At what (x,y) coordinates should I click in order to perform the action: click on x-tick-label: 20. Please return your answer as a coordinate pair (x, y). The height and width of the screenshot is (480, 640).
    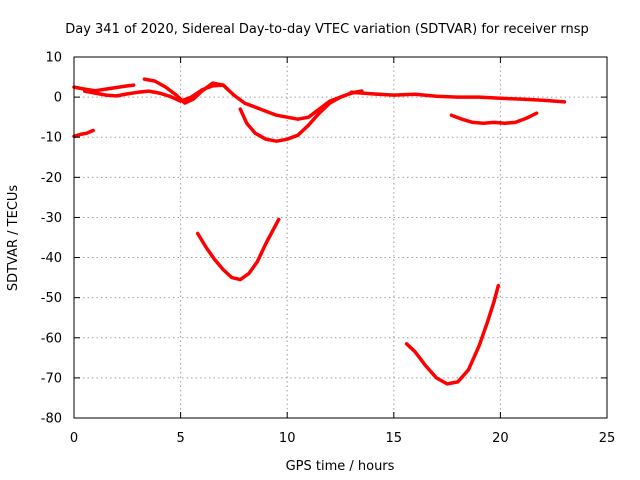
    Looking at the image, I should click on (500, 438).